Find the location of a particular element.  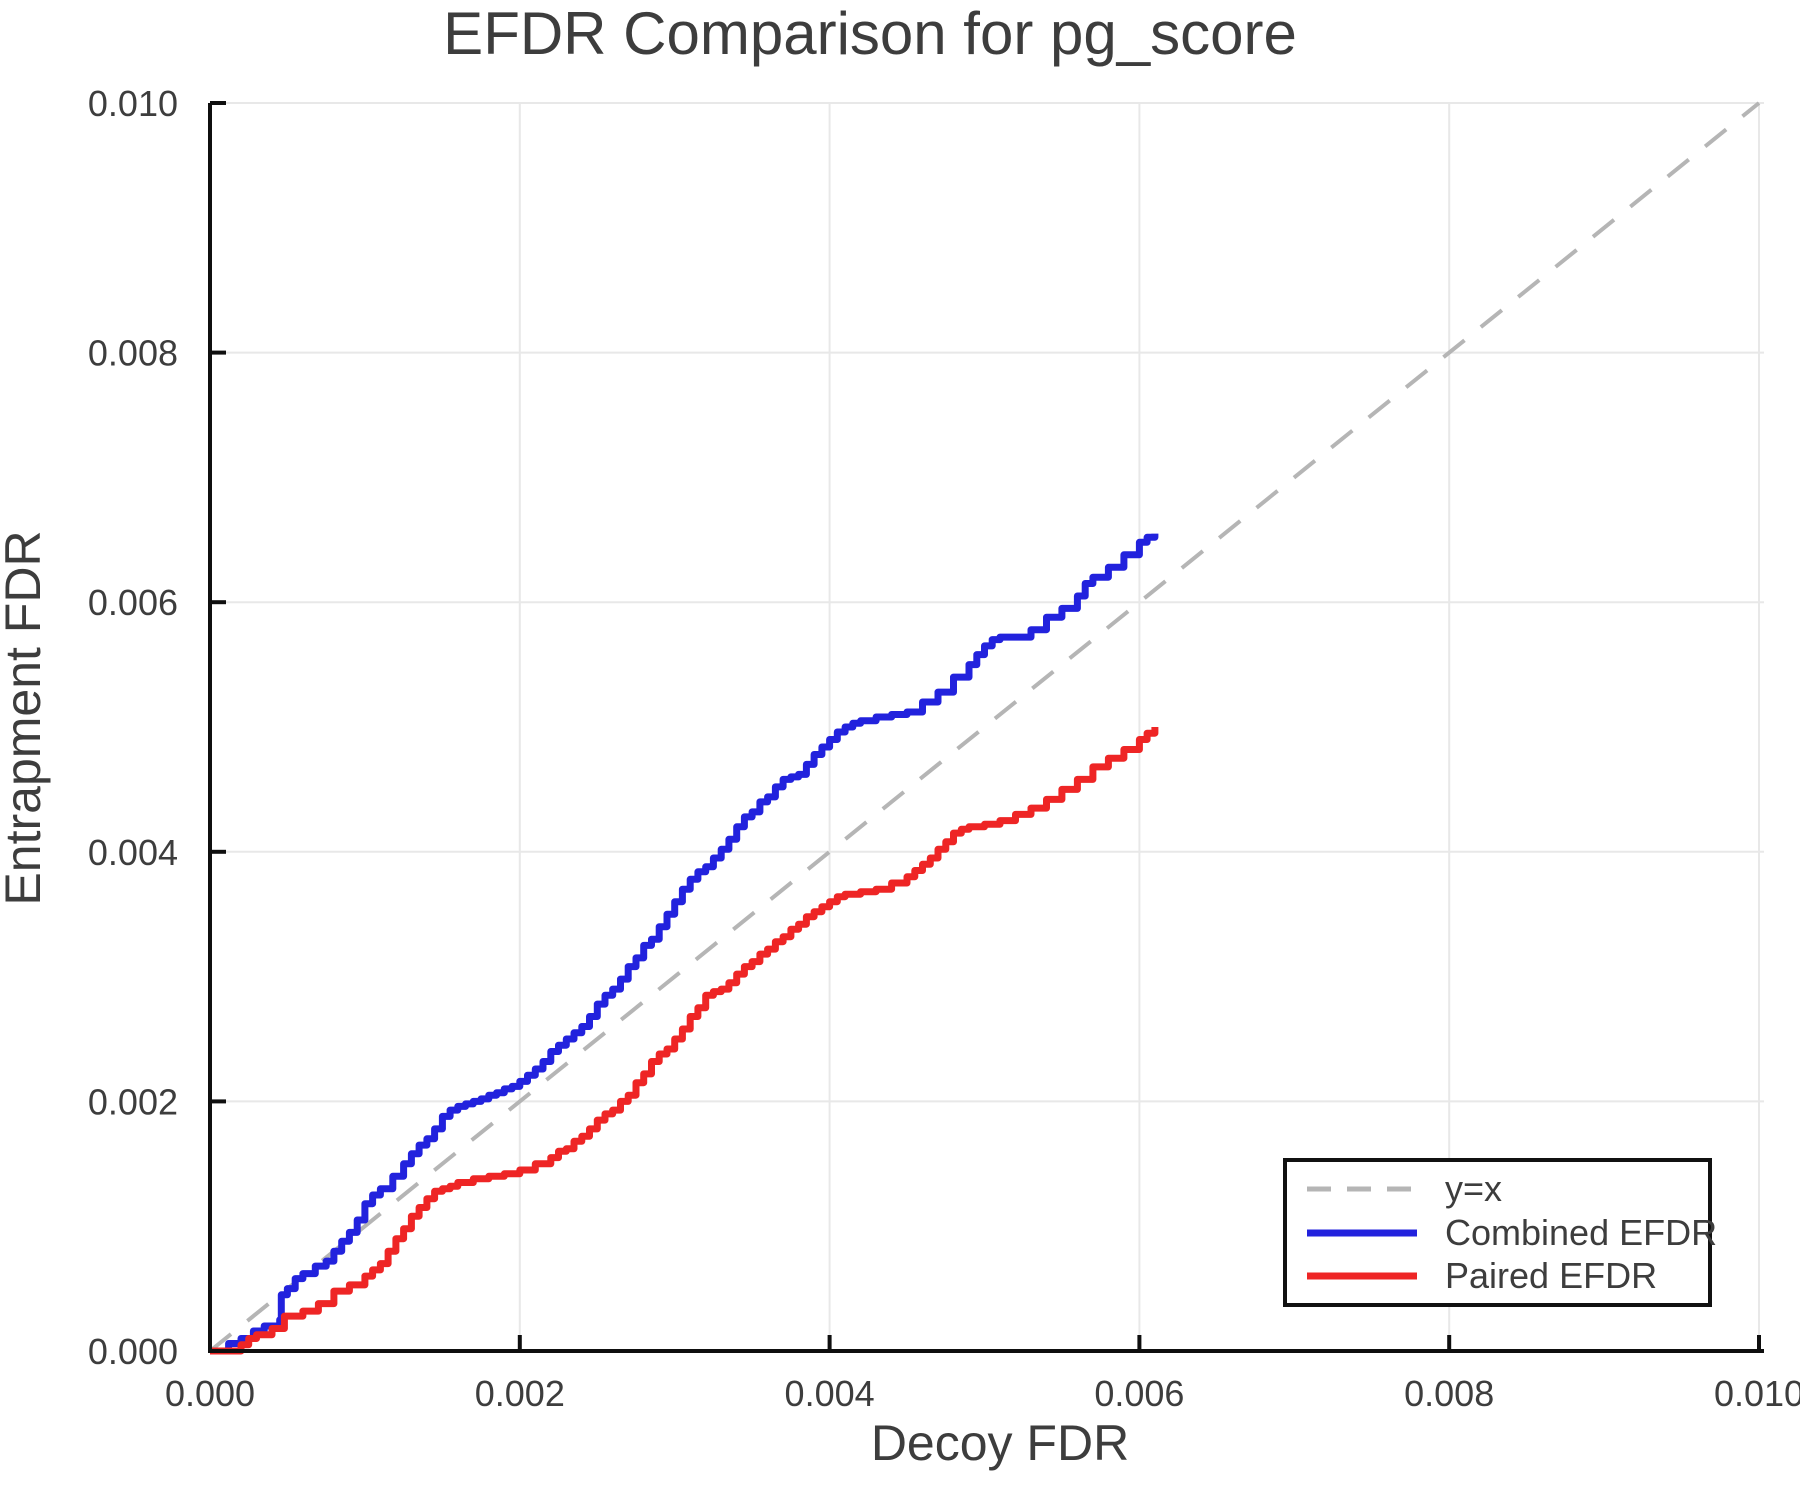

legend-item-identity: y=x is located at coordinates (1507, 1189).